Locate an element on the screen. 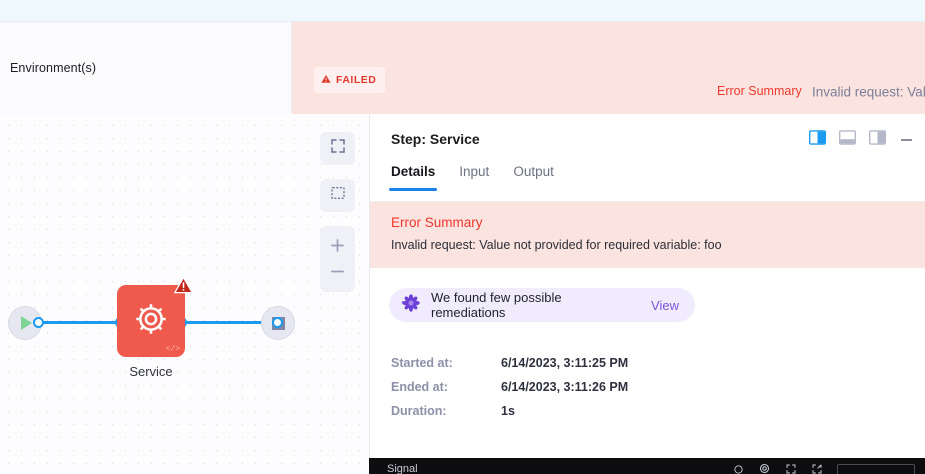  panel-title: Step: Service is located at coordinates (435, 139).